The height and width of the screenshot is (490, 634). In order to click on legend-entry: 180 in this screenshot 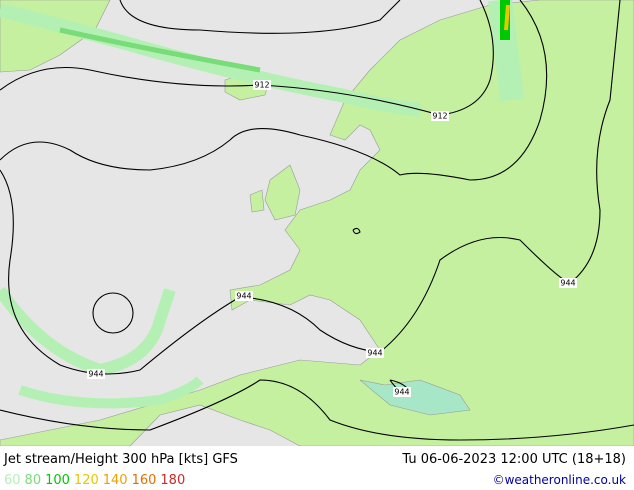, I will do `click(173, 480)`.